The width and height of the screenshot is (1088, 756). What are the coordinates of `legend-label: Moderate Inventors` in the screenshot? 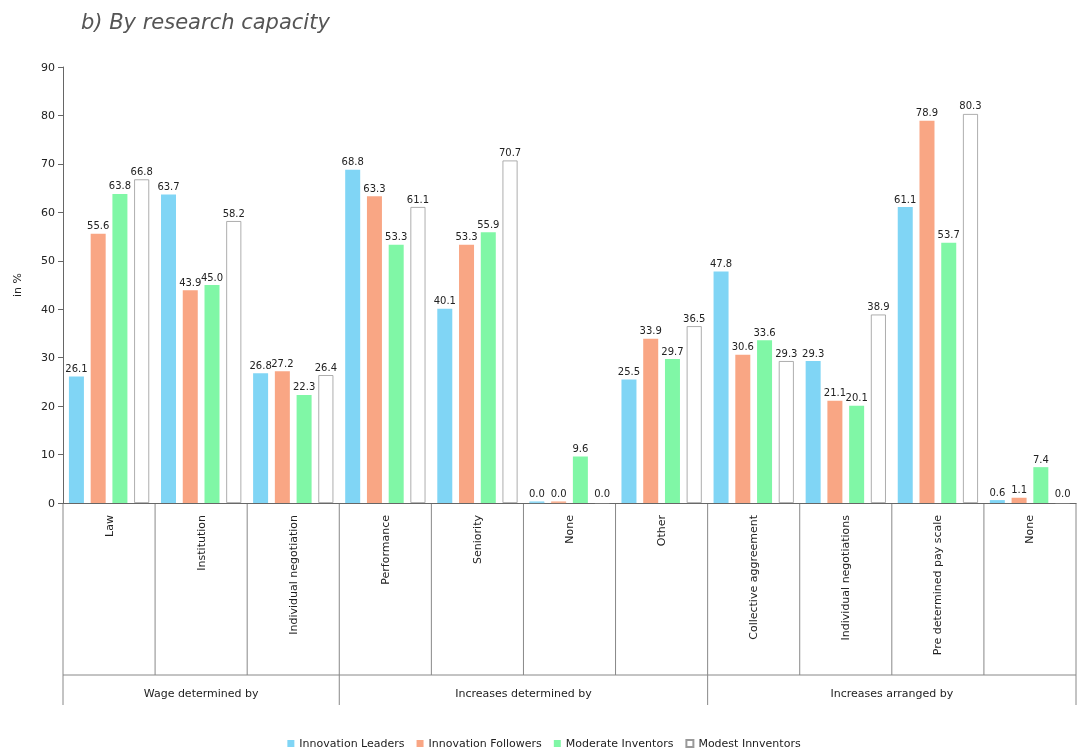 It's located at (619, 743).